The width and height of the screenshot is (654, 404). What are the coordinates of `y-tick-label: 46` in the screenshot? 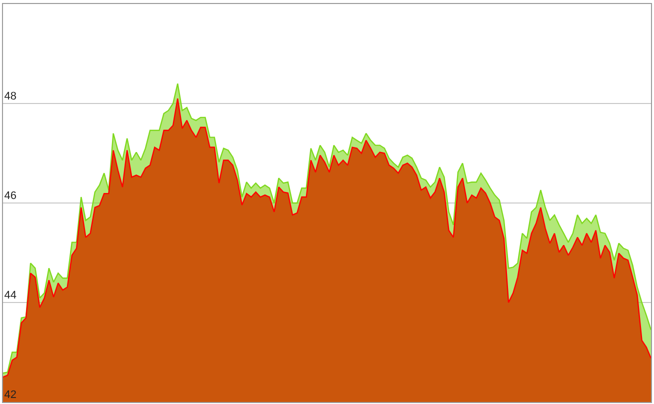 It's located at (10, 196).